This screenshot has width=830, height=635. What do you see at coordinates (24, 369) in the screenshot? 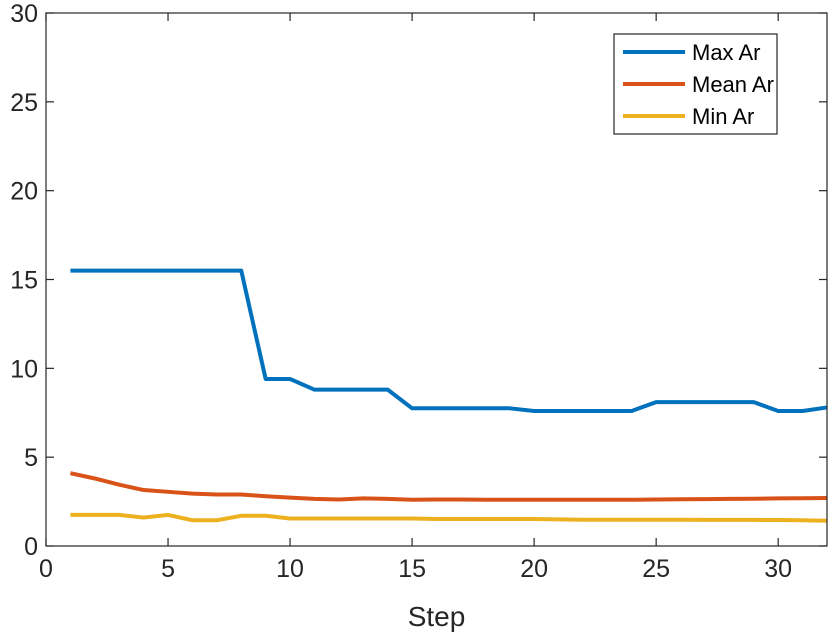
I see `y-tick-label: 10` at bounding box center [24, 369].